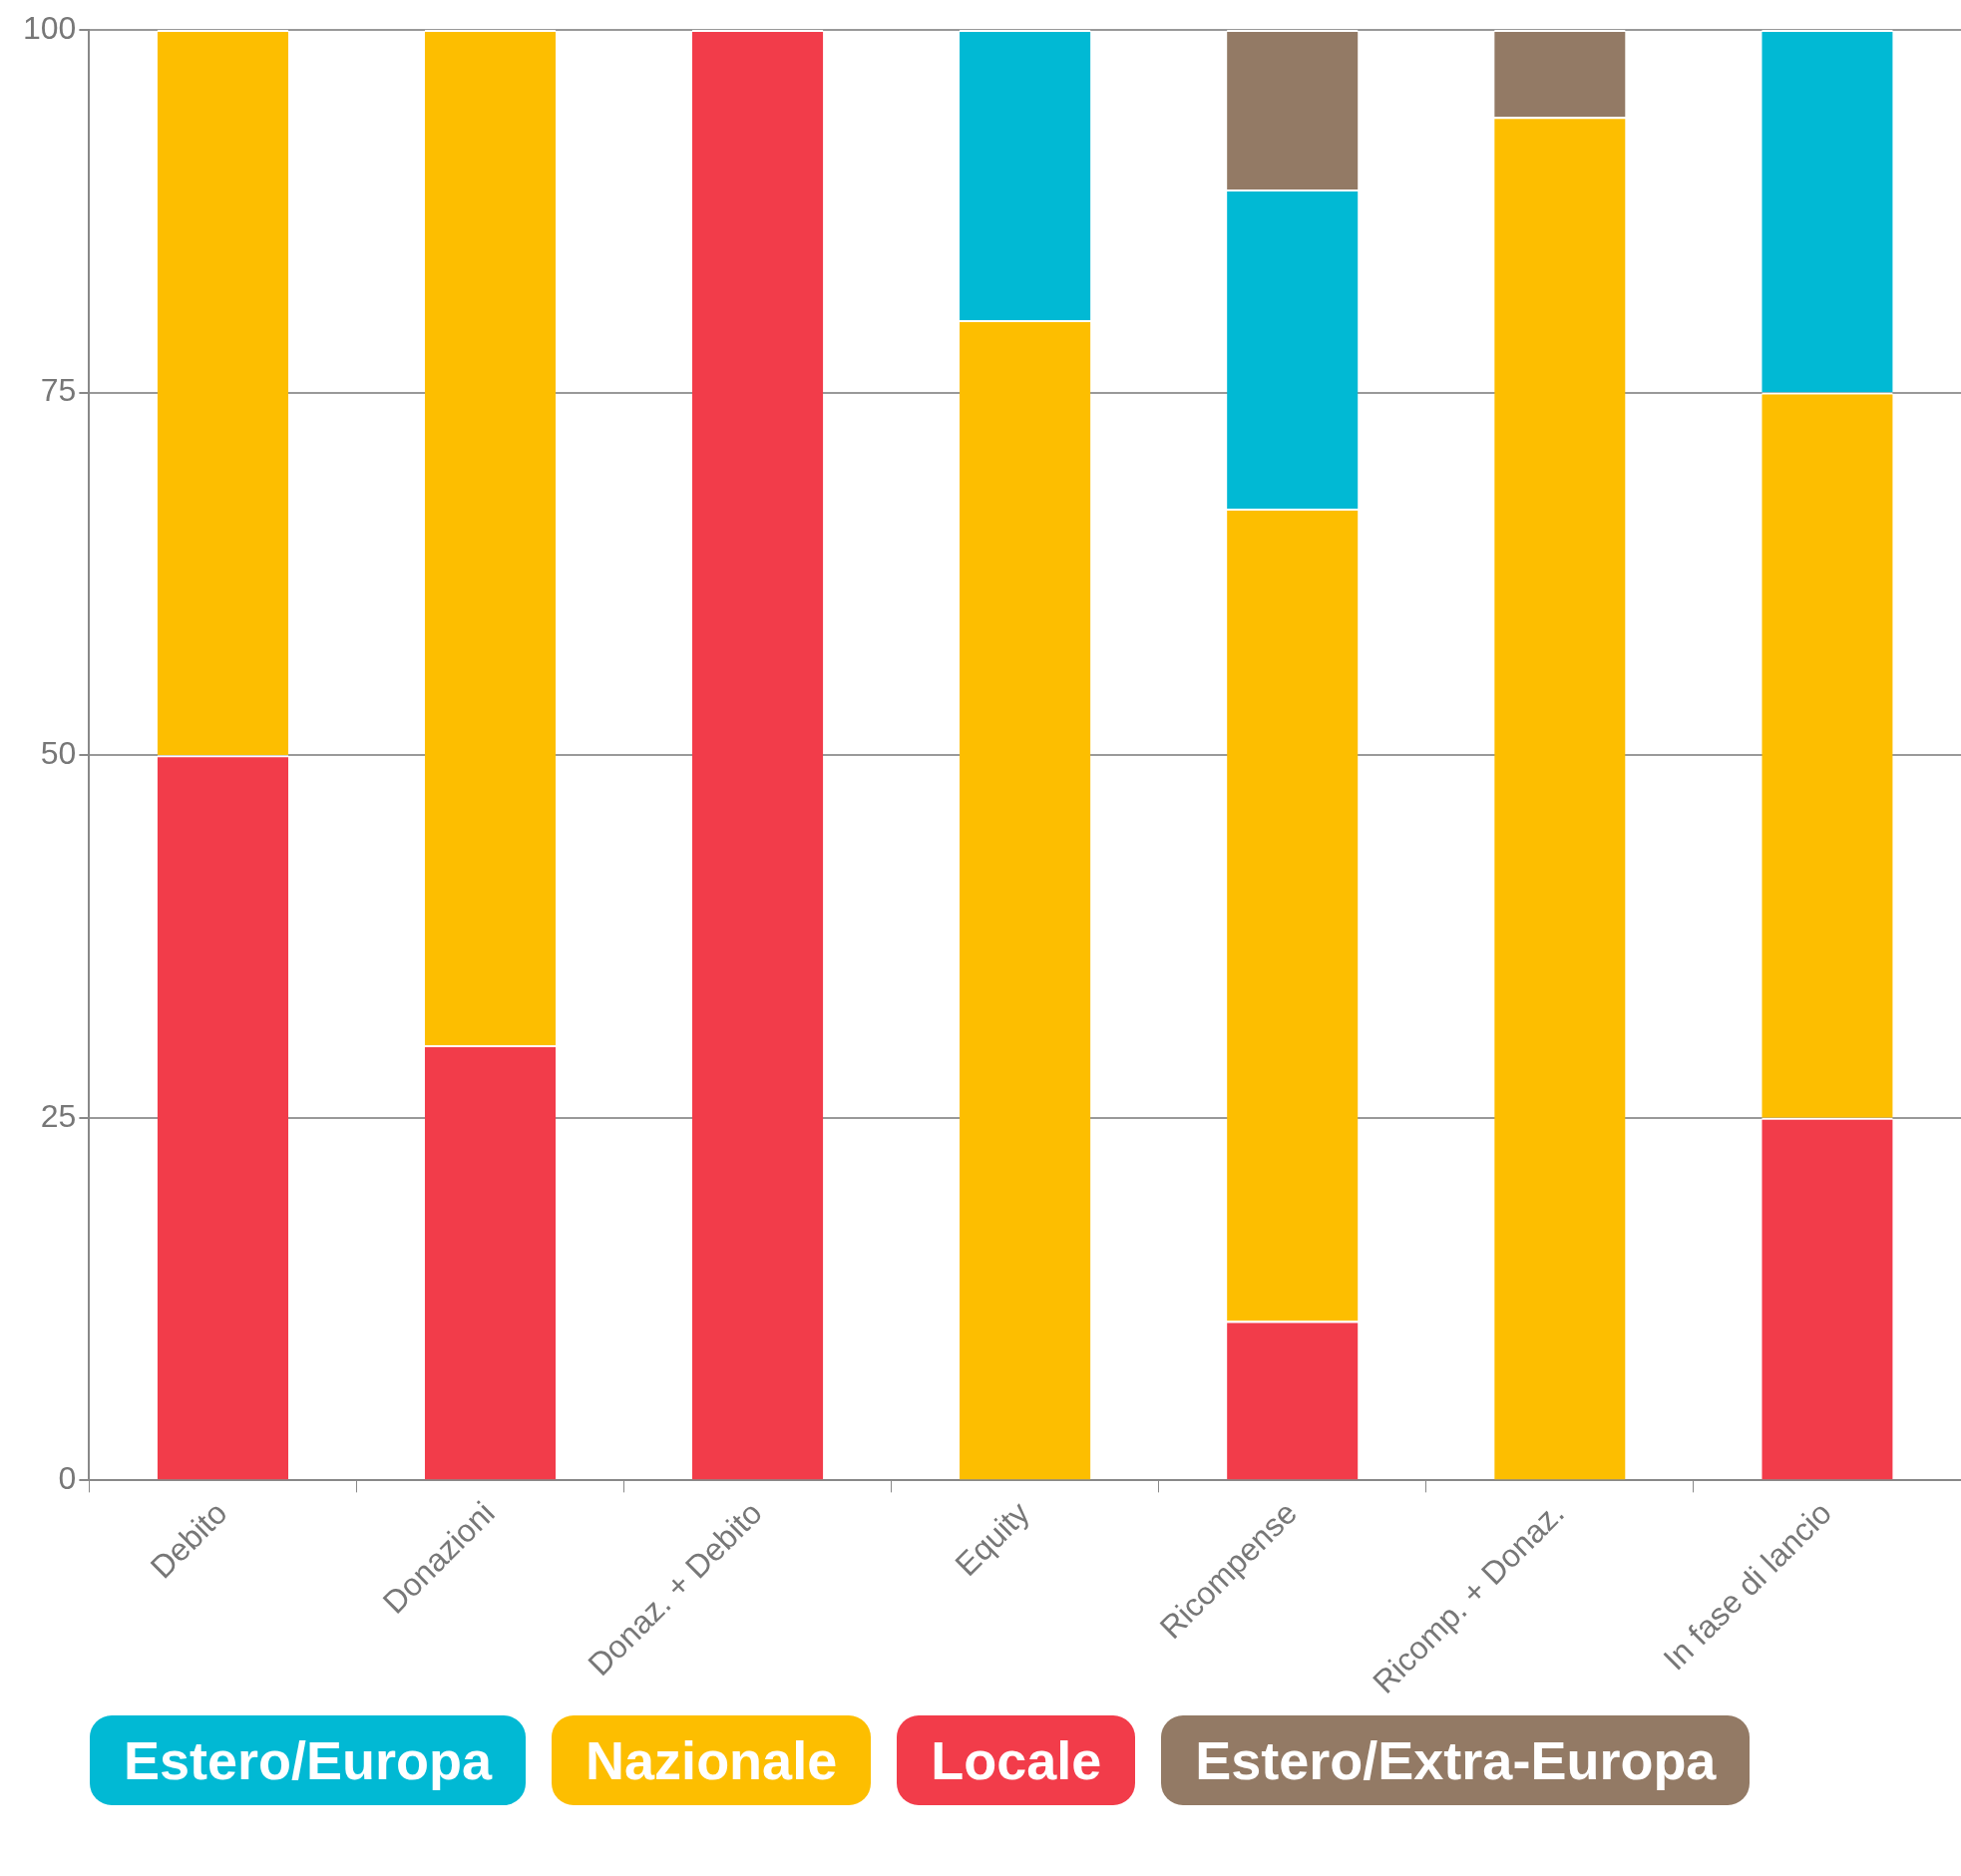 Image resolution: width=1961 pixels, height=1876 pixels. Describe the element at coordinates (68, 1478) in the screenshot. I see `y-tick-label: 0` at that location.